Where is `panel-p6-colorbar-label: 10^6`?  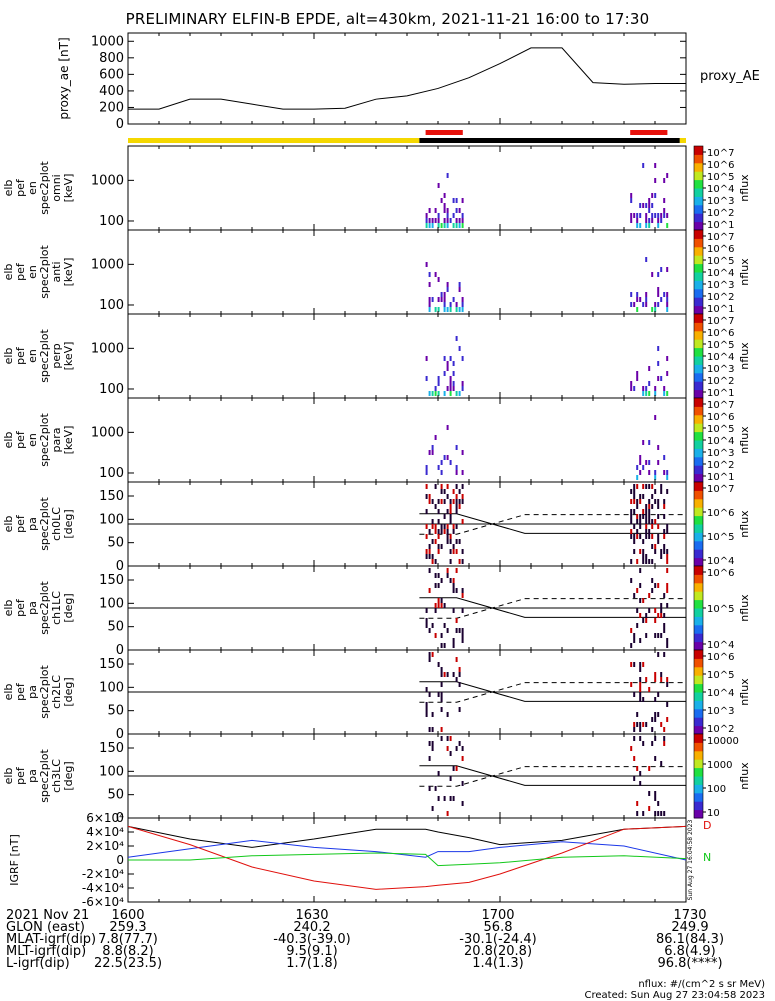 panel-p6-colorbar-label: 10^6 is located at coordinates (720, 573).